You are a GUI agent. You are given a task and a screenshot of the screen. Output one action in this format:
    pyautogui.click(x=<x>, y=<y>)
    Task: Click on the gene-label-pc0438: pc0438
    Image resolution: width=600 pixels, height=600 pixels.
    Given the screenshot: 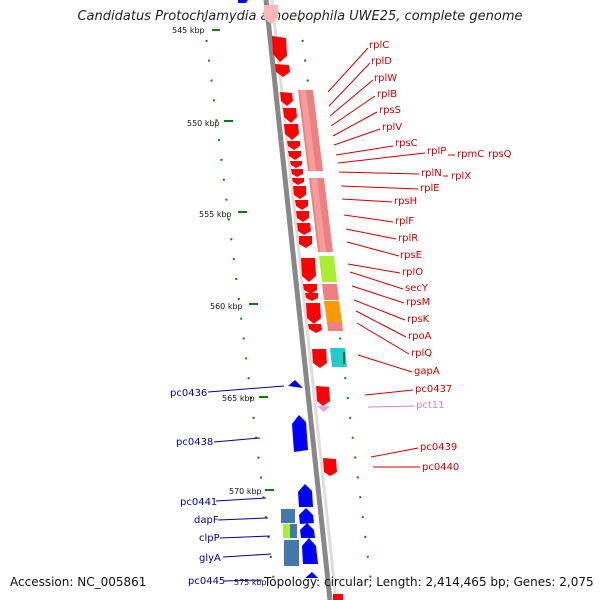 What is the action you would take?
    pyautogui.click(x=194, y=442)
    